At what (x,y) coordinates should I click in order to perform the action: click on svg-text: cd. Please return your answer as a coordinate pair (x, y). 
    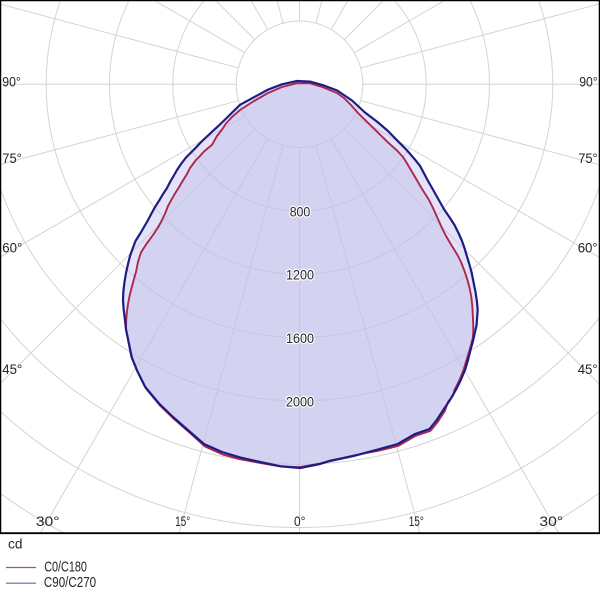
    Looking at the image, I should click on (15, 544).